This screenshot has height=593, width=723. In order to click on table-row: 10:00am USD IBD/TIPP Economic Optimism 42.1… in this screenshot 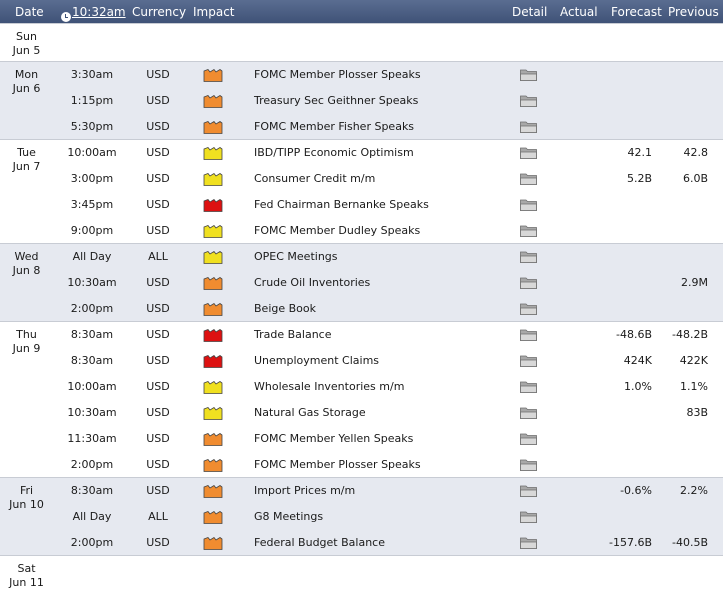, I will do `click(361, 153)`.